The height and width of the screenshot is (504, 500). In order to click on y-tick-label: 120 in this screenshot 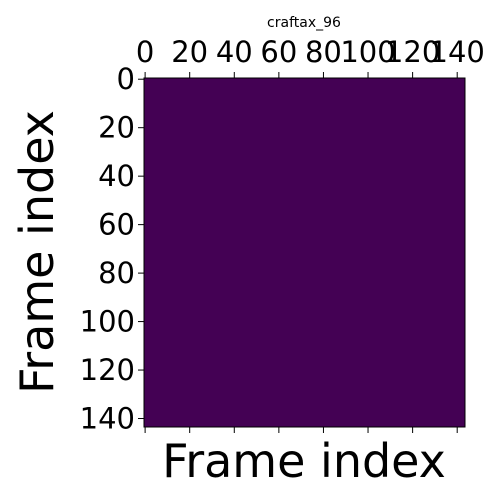, I will do `click(107, 370)`.